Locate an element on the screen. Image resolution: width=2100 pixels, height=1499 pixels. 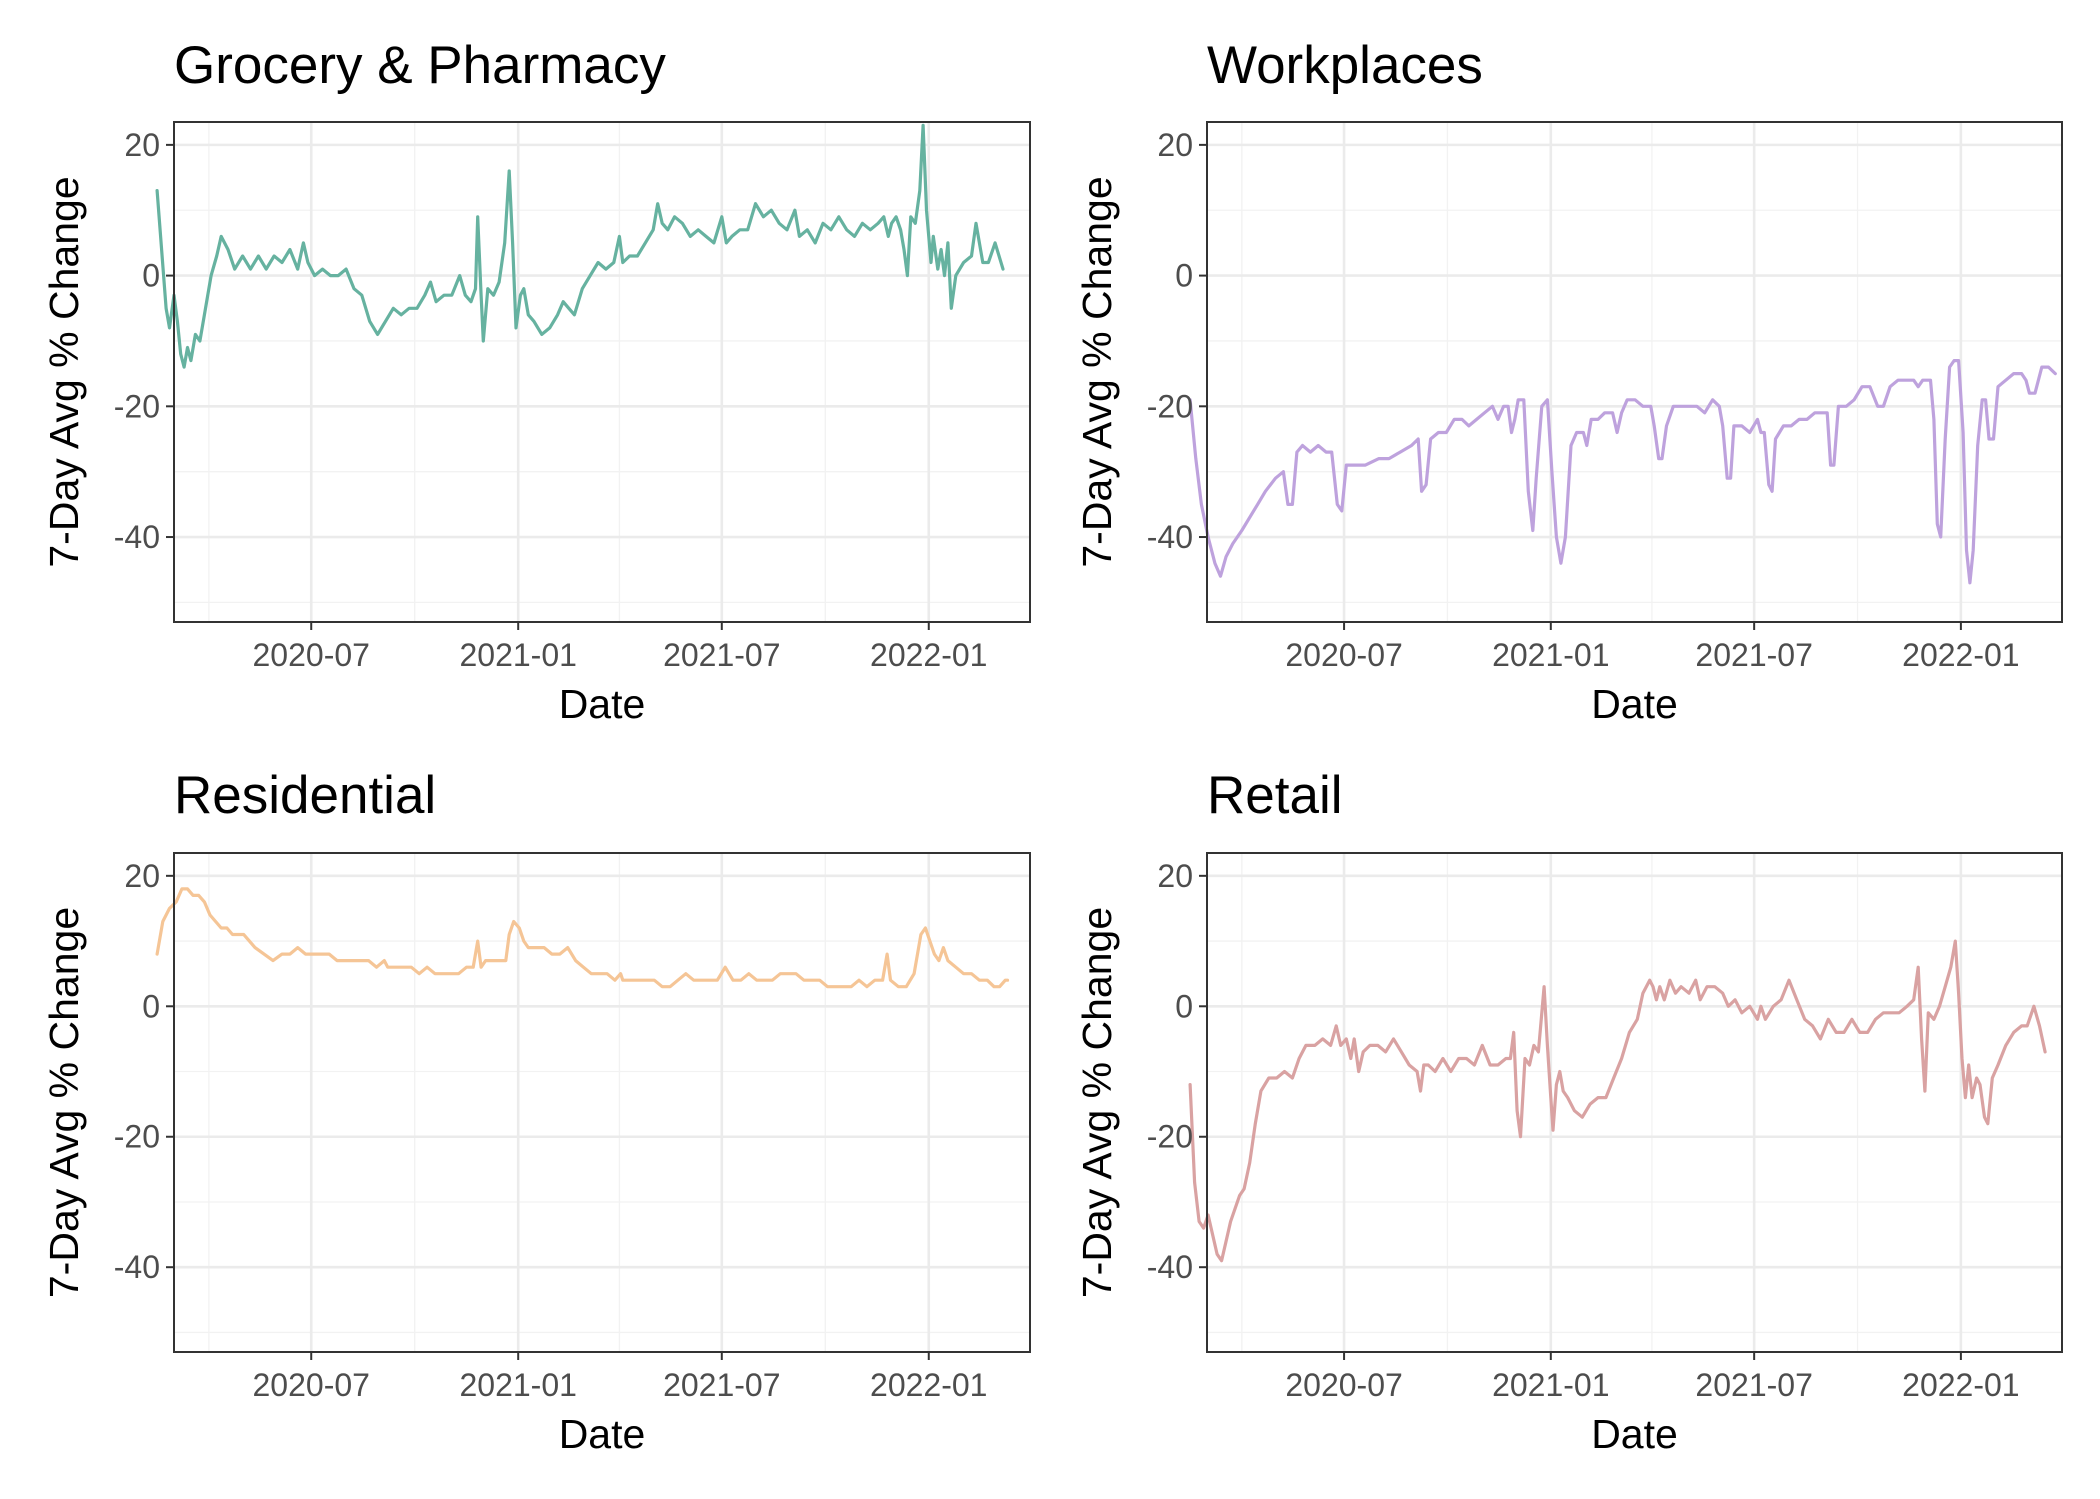
panel-title: Retail is located at coordinates (1275, 795).